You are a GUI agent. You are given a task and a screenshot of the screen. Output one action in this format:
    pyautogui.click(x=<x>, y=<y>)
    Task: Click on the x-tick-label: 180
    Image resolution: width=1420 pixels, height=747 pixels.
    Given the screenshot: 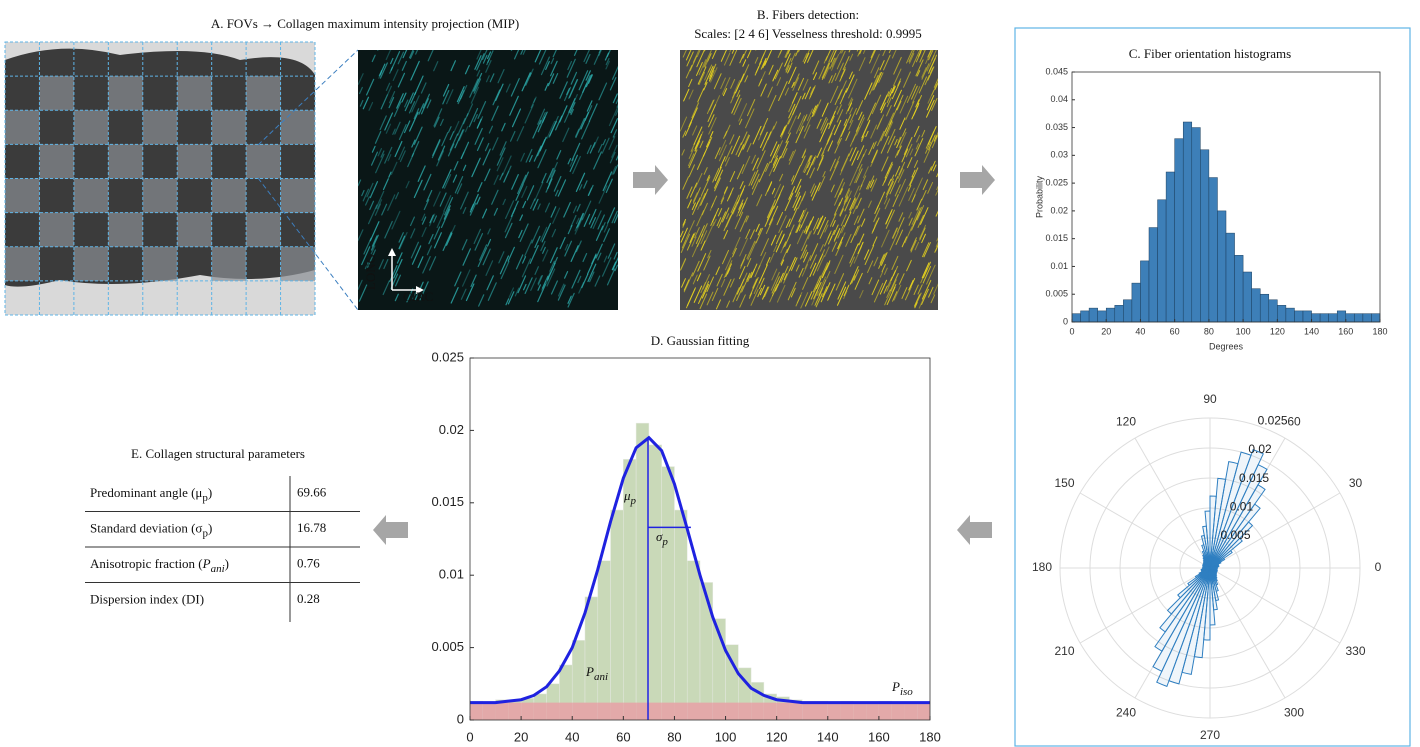 What is the action you would take?
    pyautogui.click(x=930, y=736)
    